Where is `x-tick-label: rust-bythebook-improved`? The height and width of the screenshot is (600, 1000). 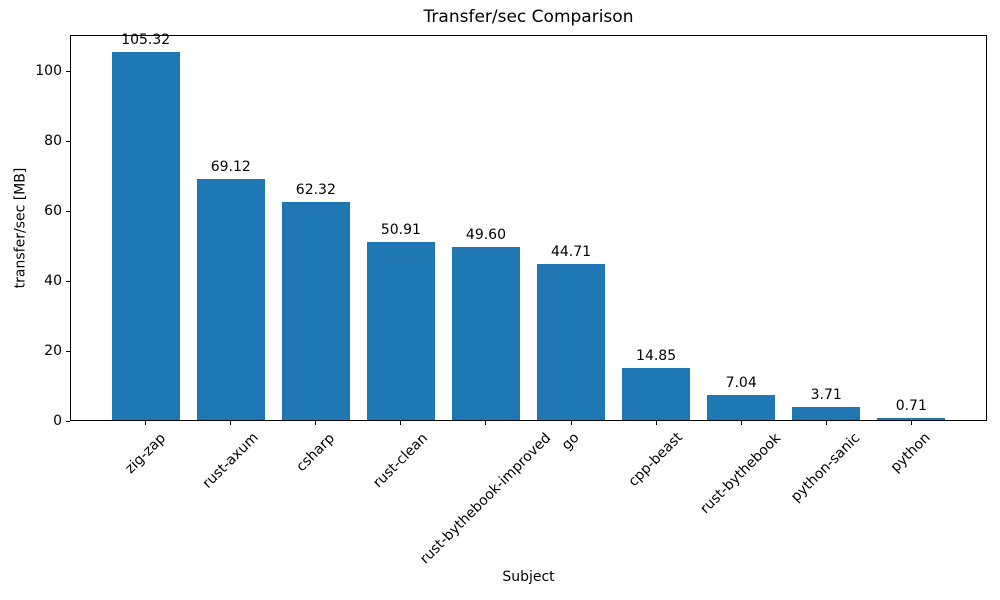 x-tick-label: rust-bythebook-improved is located at coordinates (486, 498).